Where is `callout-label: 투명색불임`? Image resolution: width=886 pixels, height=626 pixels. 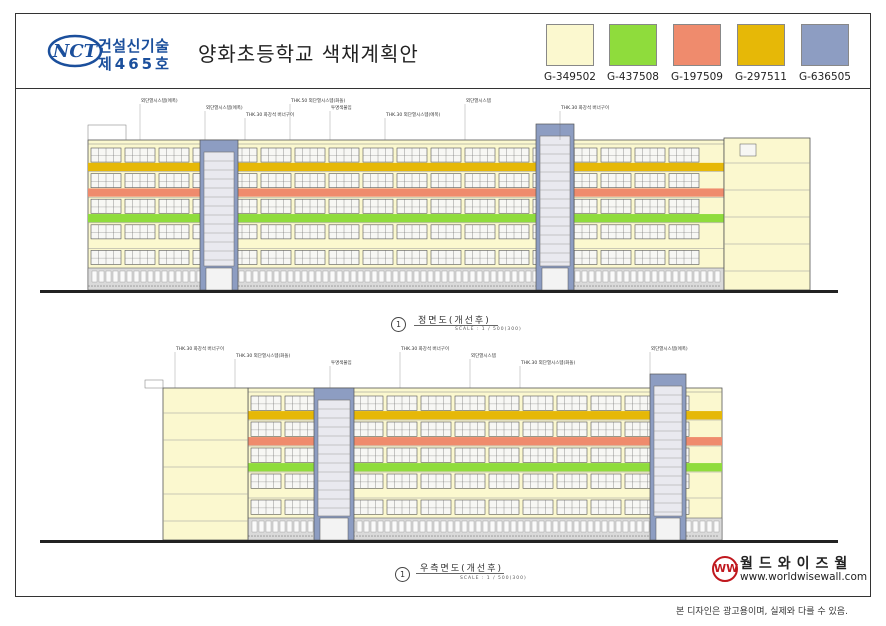
callout-label: 투명색불임 is located at coordinates (341, 107).